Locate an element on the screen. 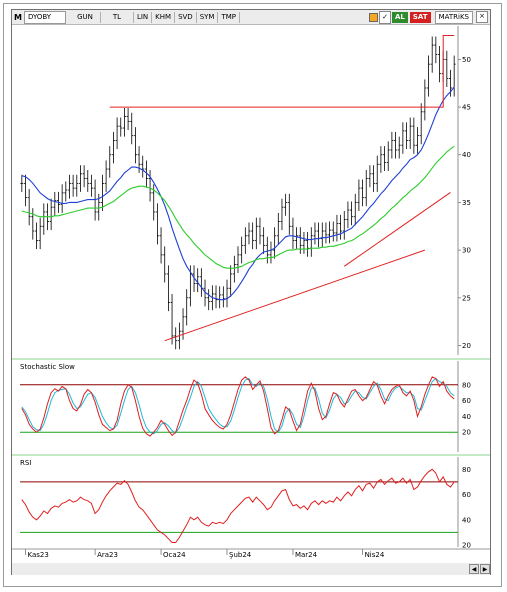 This screenshot has width=507, height=592. toolbar-item-lin: LIN is located at coordinates (143, 17).